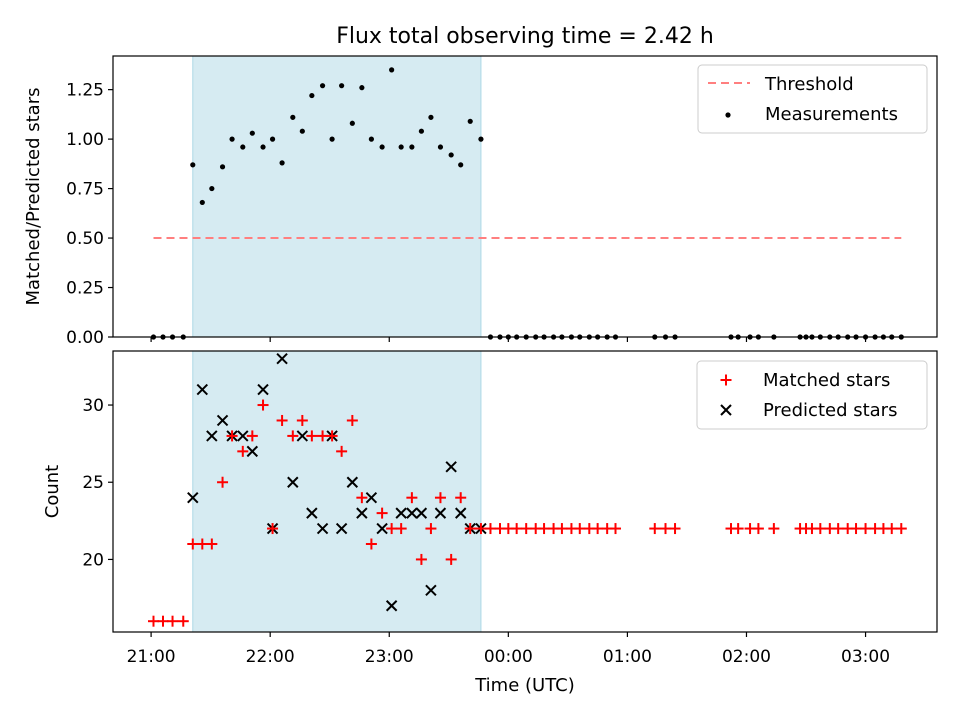 The width and height of the screenshot is (960, 720). What do you see at coordinates (85, 239) in the screenshot?
I see `y-tick-label: 0.50` at bounding box center [85, 239].